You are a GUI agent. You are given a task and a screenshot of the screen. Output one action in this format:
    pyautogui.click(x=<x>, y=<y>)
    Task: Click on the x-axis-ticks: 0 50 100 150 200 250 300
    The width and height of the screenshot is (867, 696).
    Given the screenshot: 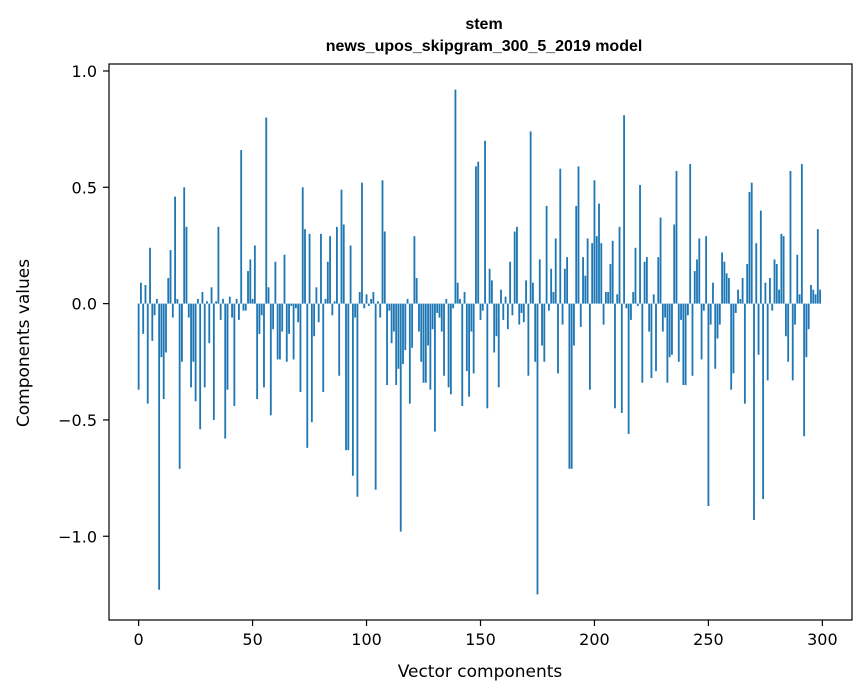 What is the action you would take?
    pyautogui.click(x=486, y=634)
    